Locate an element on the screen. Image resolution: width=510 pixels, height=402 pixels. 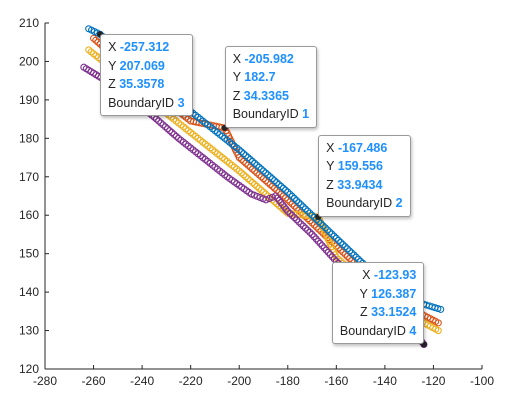
datatip-row-id: BoundaryID 1 is located at coordinates (271, 114).